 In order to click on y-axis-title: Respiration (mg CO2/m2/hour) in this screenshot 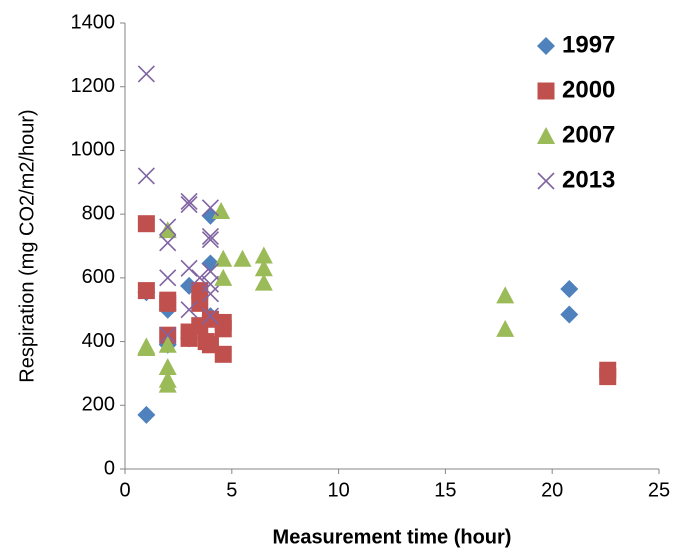, I will do `click(27, 245)`.